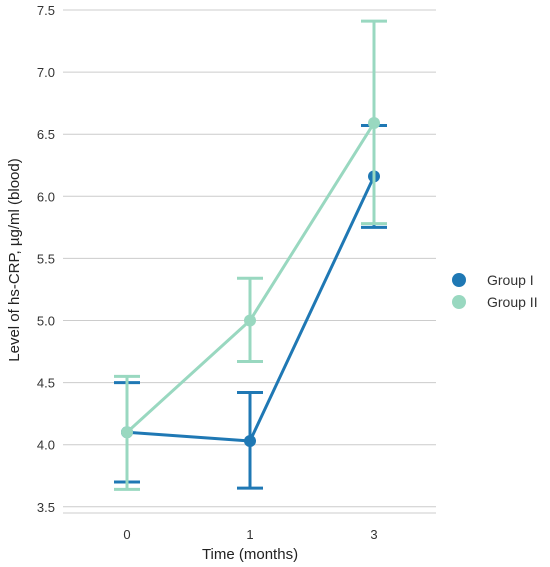 The image size is (550, 567). Describe the element at coordinates (46, 72) in the screenshot. I see `y-tick-label: 7.0` at that location.